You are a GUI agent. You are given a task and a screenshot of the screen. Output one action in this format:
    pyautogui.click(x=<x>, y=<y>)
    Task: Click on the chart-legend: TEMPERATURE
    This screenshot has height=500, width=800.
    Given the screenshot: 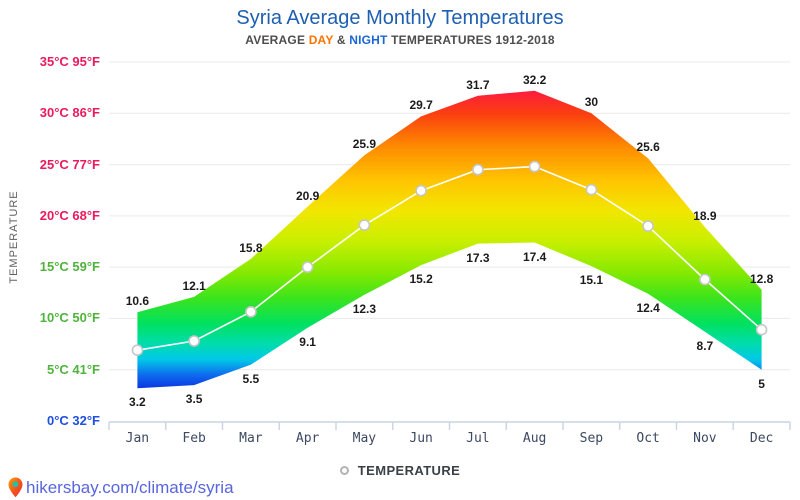 What is the action you would take?
    pyautogui.click(x=400, y=470)
    